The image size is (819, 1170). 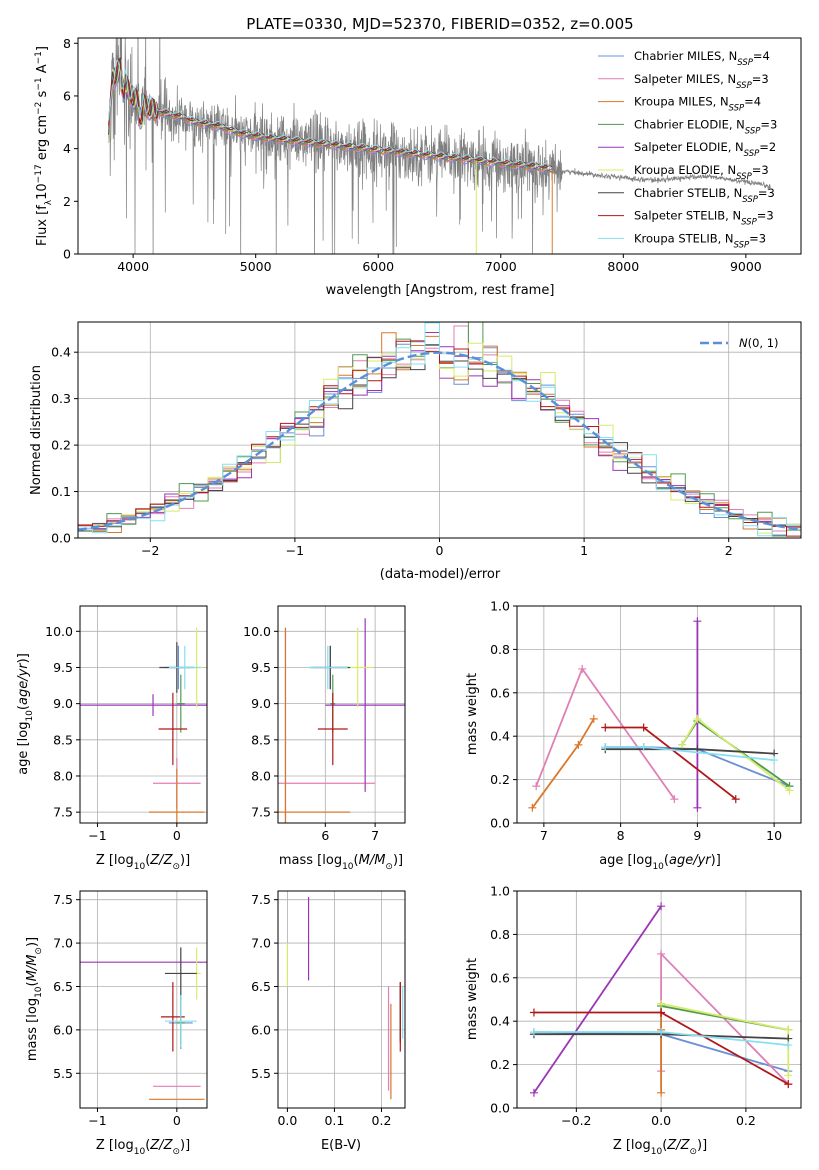 I want to click on weight-age-y-label-part: mass weight, so click(x=472, y=714).